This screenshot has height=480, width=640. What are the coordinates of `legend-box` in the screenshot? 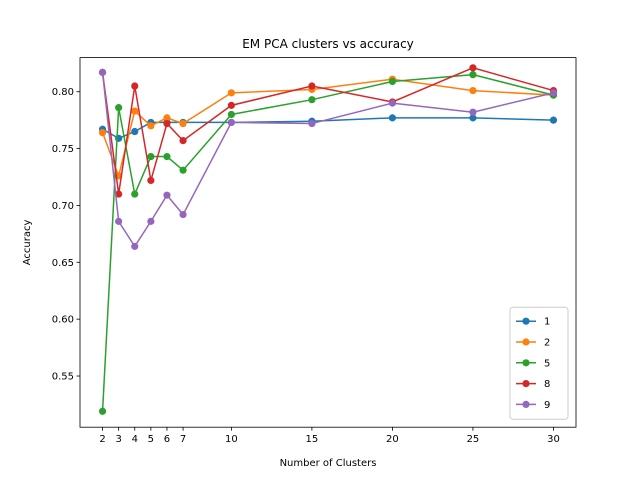 It's located at (539, 363).